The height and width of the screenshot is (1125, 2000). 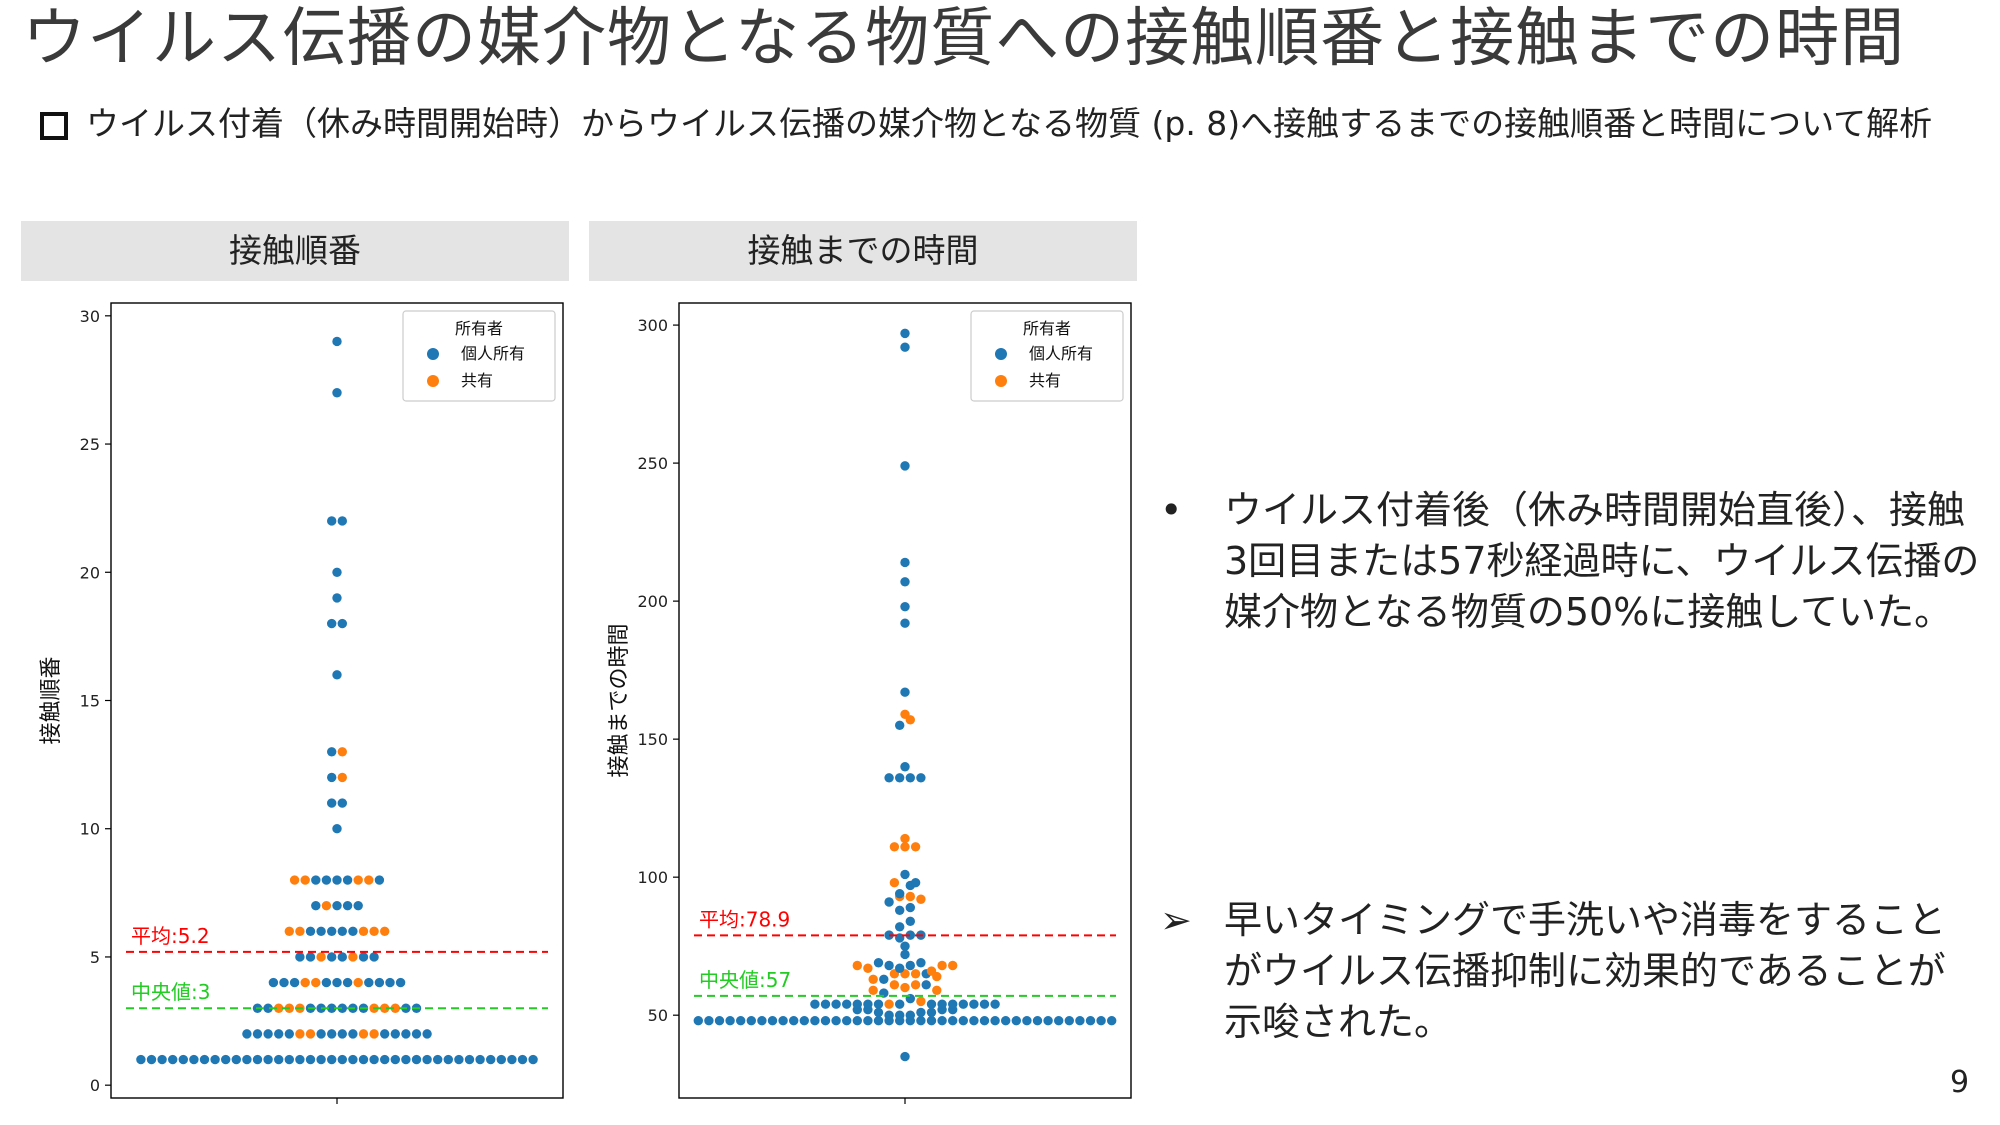 What do you see at coordinates (863, 251) in the screenshot?
I see `panel-header-time-to-contact: 接触までの時間` at bounding box center [863, 251].